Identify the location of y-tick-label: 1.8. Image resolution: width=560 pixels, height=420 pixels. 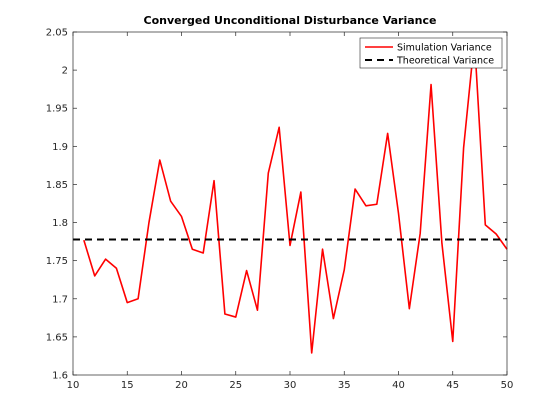
(60, 223).